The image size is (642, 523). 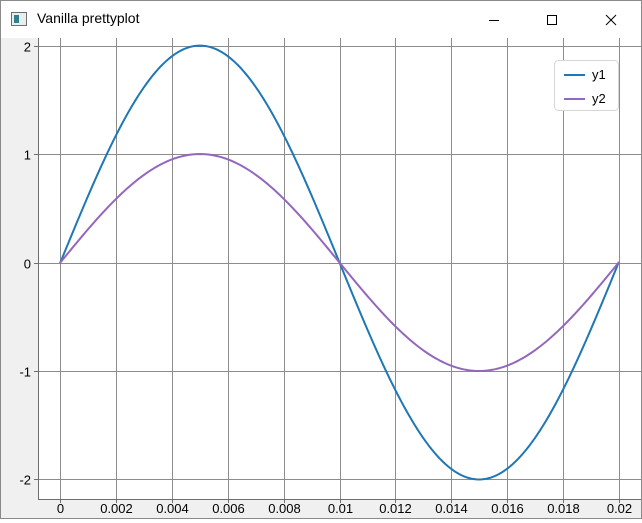 What do you see at coordinates (228, 508) in the screenshot?
I see `x-tick-label: 0.006` at bounding box center [228, 508].